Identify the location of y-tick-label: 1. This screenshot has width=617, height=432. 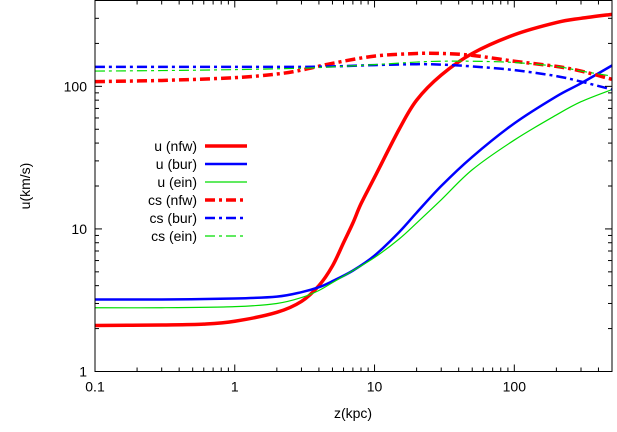
(83, 372).